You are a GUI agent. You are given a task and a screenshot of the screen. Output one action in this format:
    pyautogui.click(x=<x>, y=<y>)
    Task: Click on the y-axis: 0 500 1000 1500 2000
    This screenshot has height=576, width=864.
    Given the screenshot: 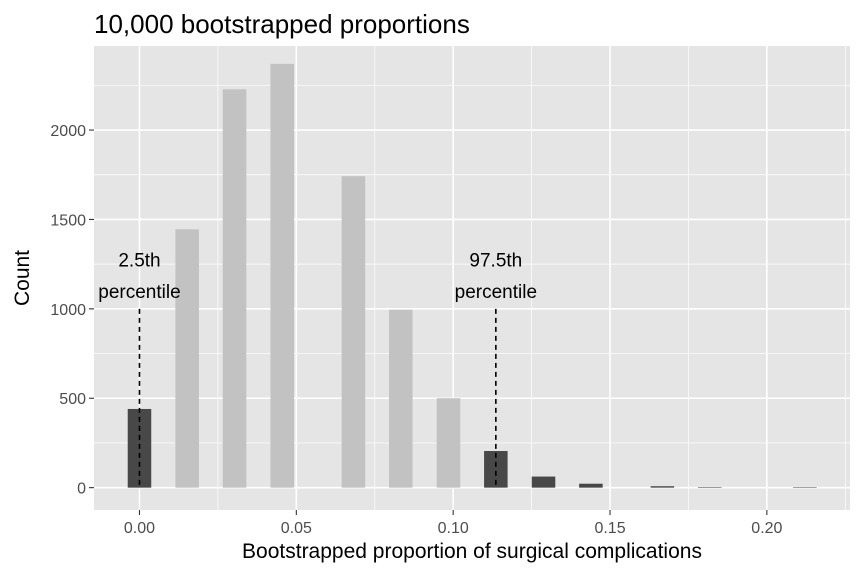 What is the action you would take?
    pyautogui.click(x=72, y=310)
    